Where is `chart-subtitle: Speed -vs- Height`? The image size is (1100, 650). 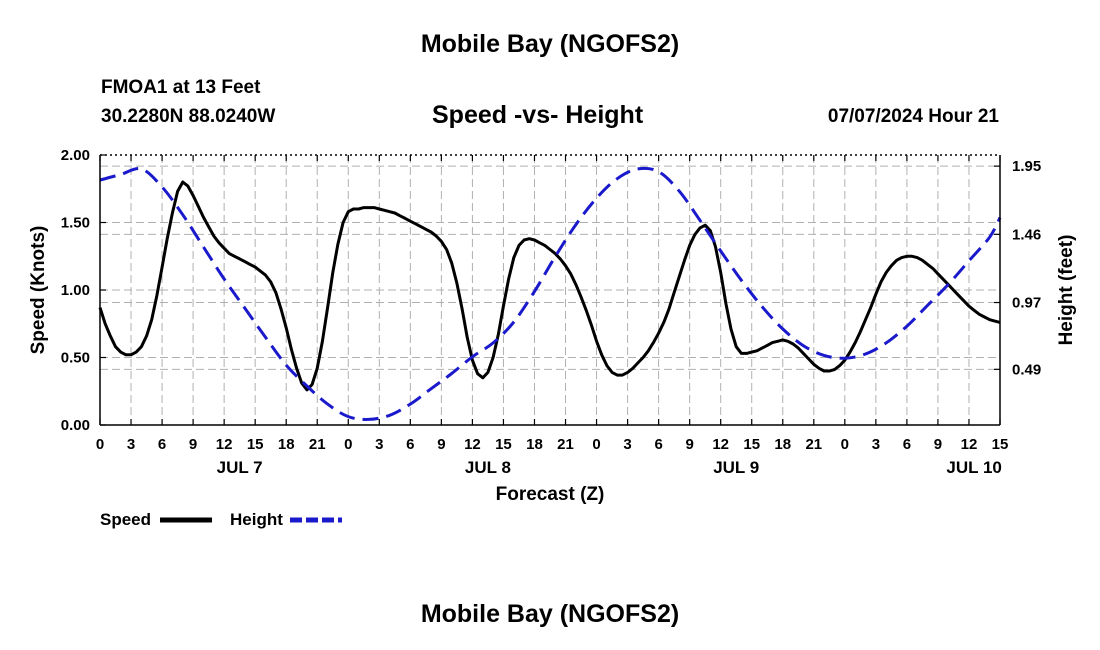
chart-subtitle: Speed -vs- Height is located at coordinates (538, 115).